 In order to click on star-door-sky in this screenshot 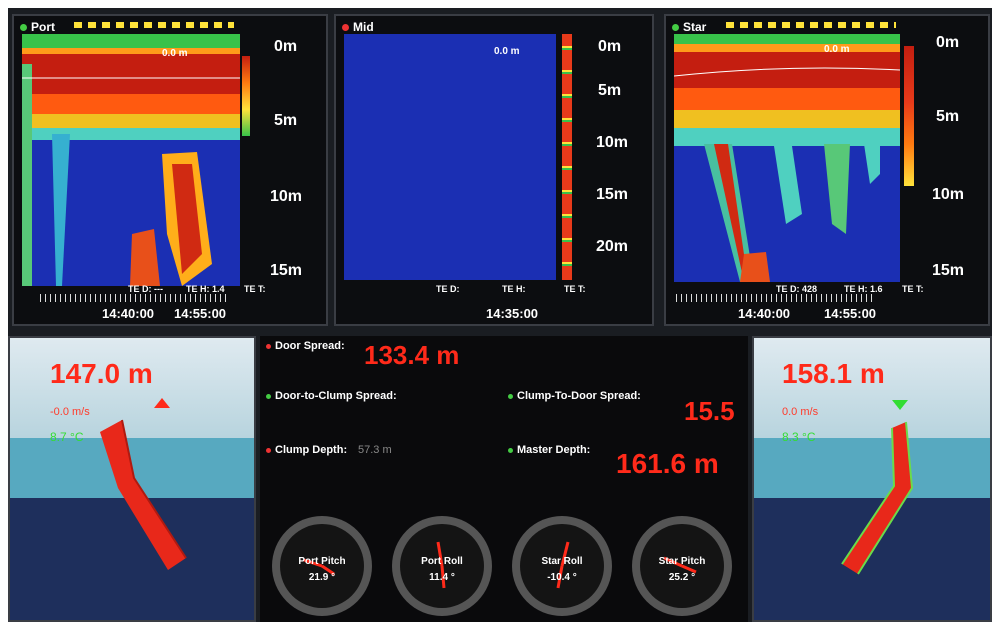, I will do `click(872, 388)`.